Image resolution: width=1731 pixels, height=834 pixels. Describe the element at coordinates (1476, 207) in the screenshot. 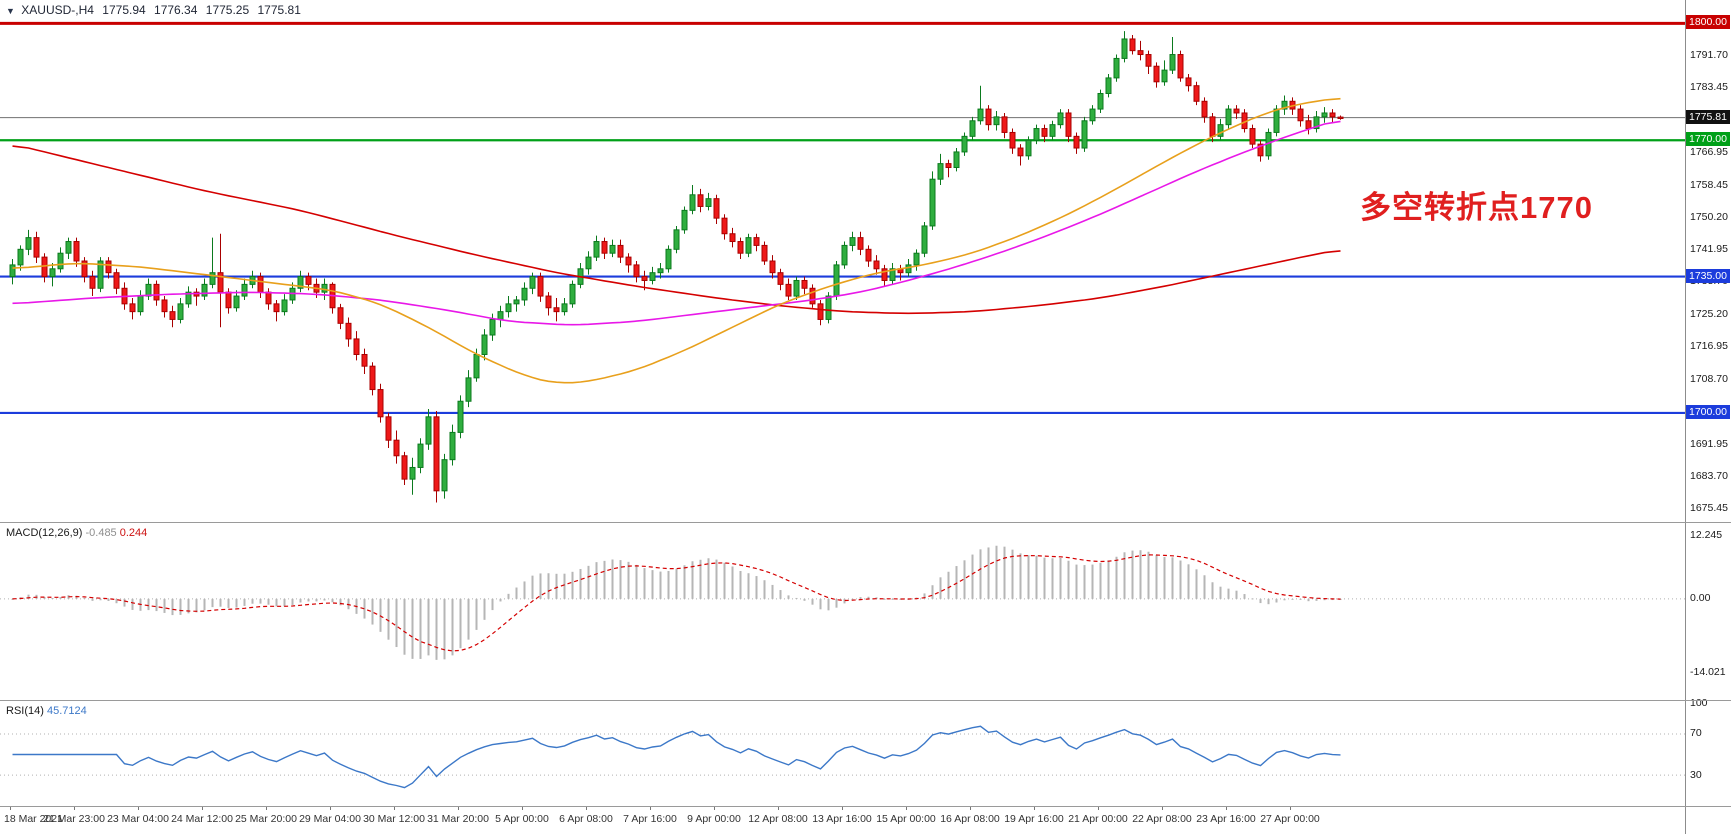

I see `chart-annotation-text: 多空转折点1770` at that location.